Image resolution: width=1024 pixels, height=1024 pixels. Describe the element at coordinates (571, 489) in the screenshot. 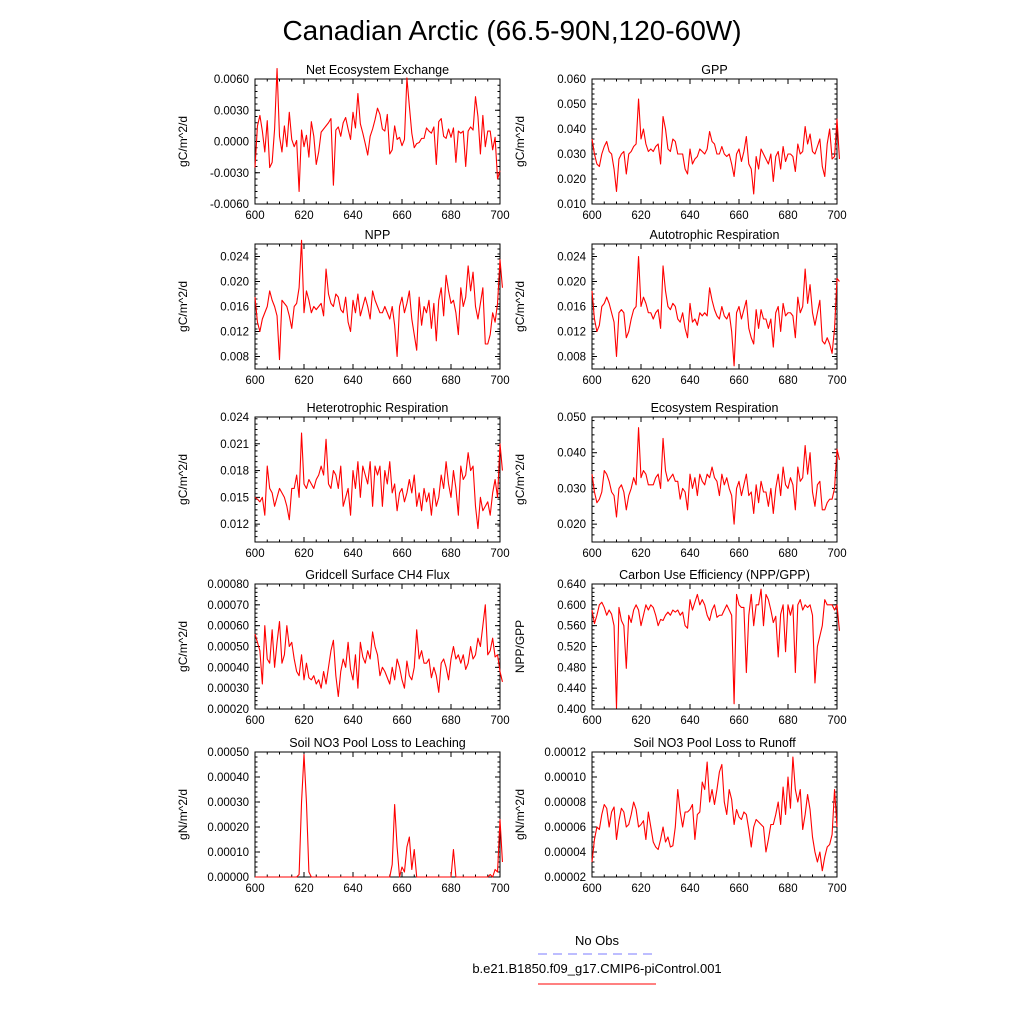

I see `y-tick-label: 0.030` at that location.